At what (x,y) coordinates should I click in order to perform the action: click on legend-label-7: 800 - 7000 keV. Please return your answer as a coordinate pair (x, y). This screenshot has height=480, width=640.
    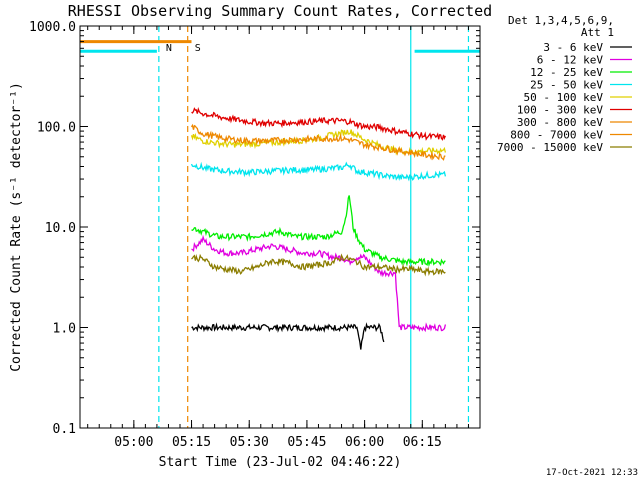
    Looking at the image, I should click on (556, 135).